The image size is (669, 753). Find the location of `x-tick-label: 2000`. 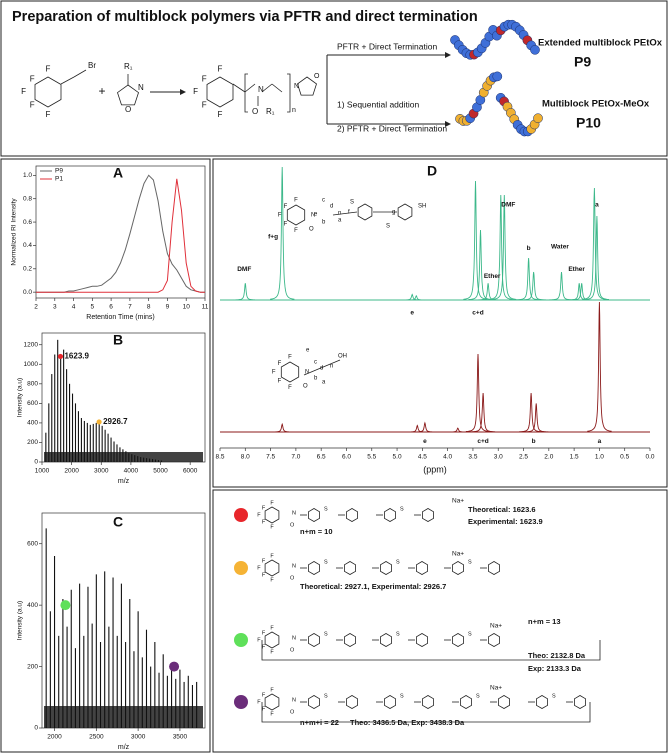

x-tick-label: 2000 is located at coordinates (54, 737).